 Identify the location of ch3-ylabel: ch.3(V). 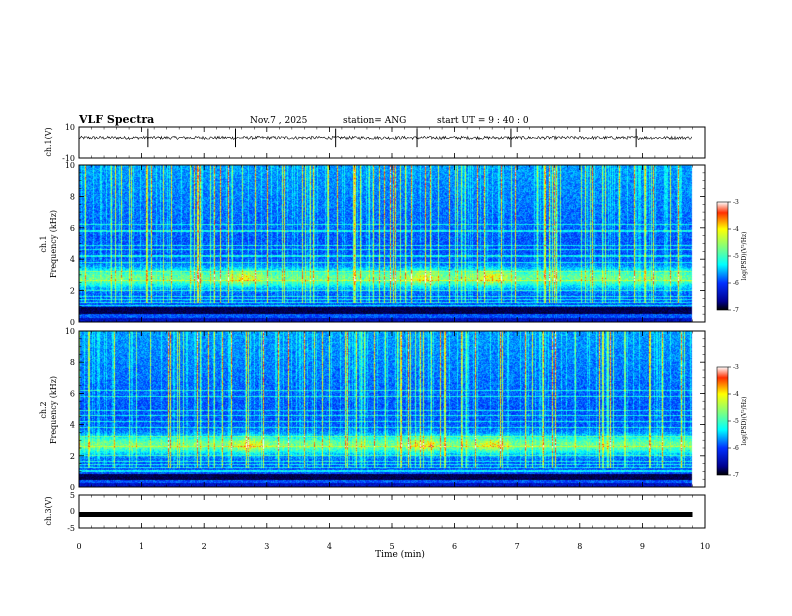
(48, 510).